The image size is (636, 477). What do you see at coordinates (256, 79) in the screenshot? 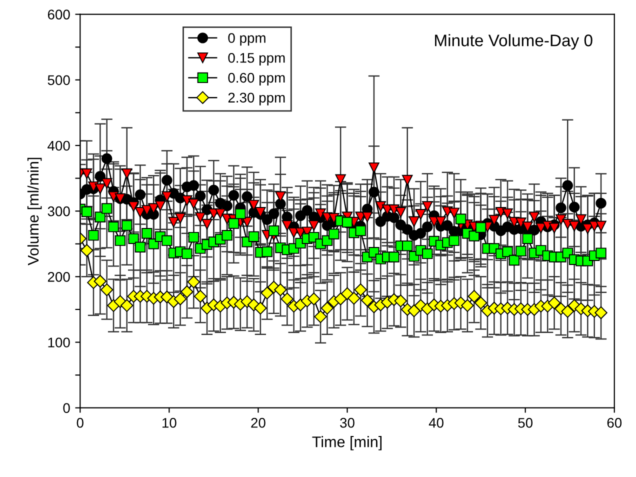
I see `legend-label: 0.60 ppm` at bounding box center [256, 79].